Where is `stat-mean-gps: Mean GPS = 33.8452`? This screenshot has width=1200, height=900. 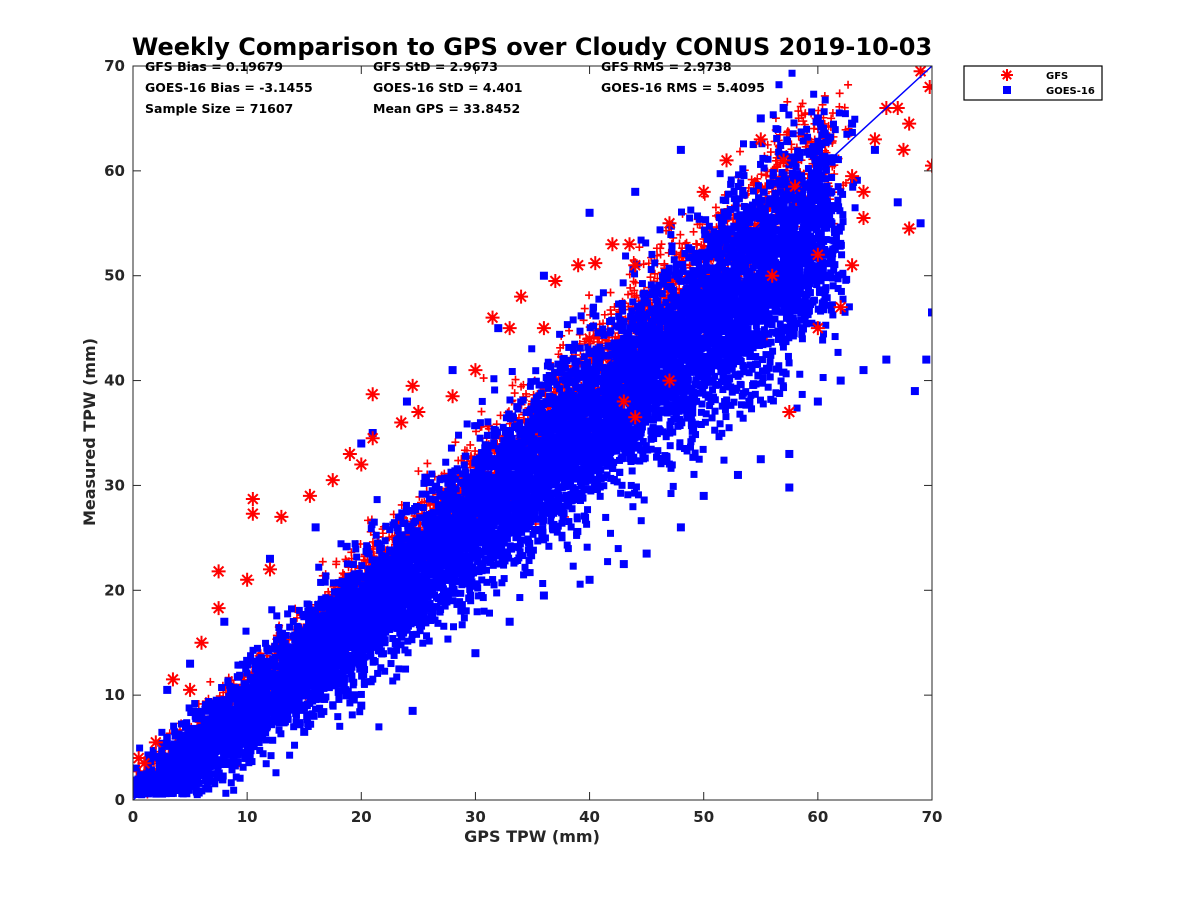
stat-mean-gps: Mean GPS = 33.8452 is located at coordinates (446, 108).